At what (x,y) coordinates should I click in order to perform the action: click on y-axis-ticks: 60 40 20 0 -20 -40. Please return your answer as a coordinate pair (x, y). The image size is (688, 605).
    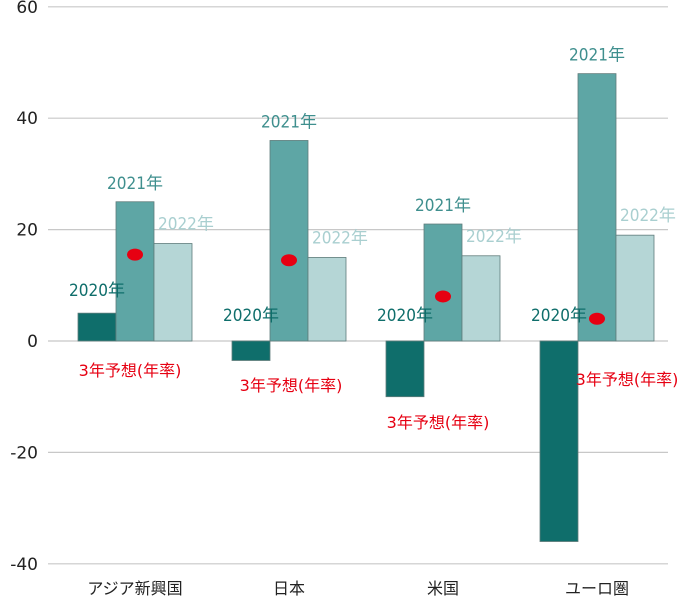
    Looking at the image, I should click on (24, 287).